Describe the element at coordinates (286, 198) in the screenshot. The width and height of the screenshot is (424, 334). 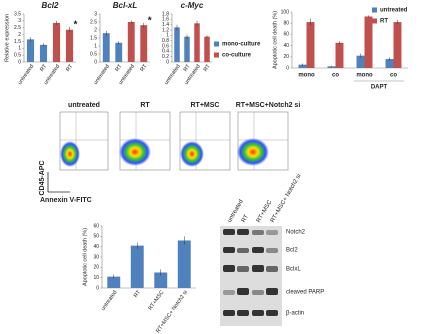
I see `lane-label: RT+MSC+ Notch2 si` at that location.